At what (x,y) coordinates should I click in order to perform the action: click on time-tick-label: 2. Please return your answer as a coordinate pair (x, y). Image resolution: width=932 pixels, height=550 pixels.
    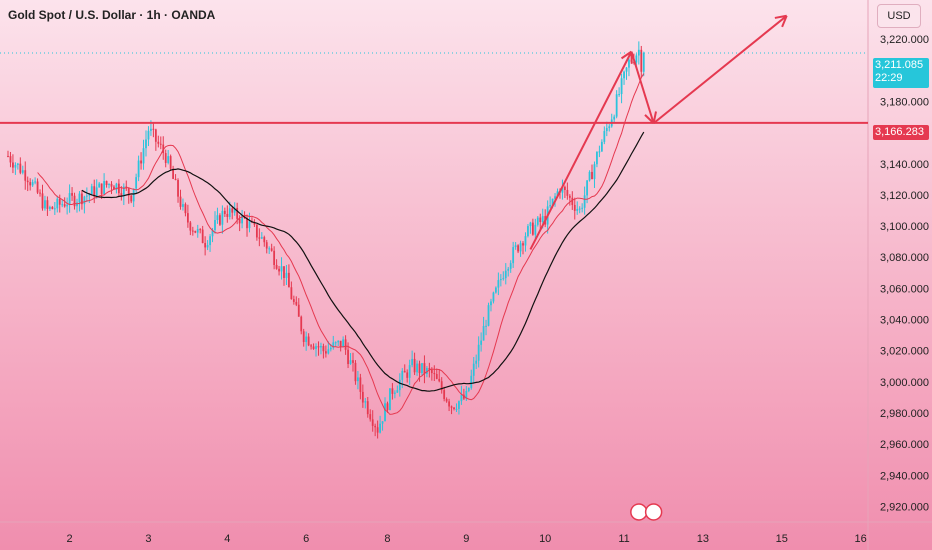
    Looking at the image, I should click on (70, 539).